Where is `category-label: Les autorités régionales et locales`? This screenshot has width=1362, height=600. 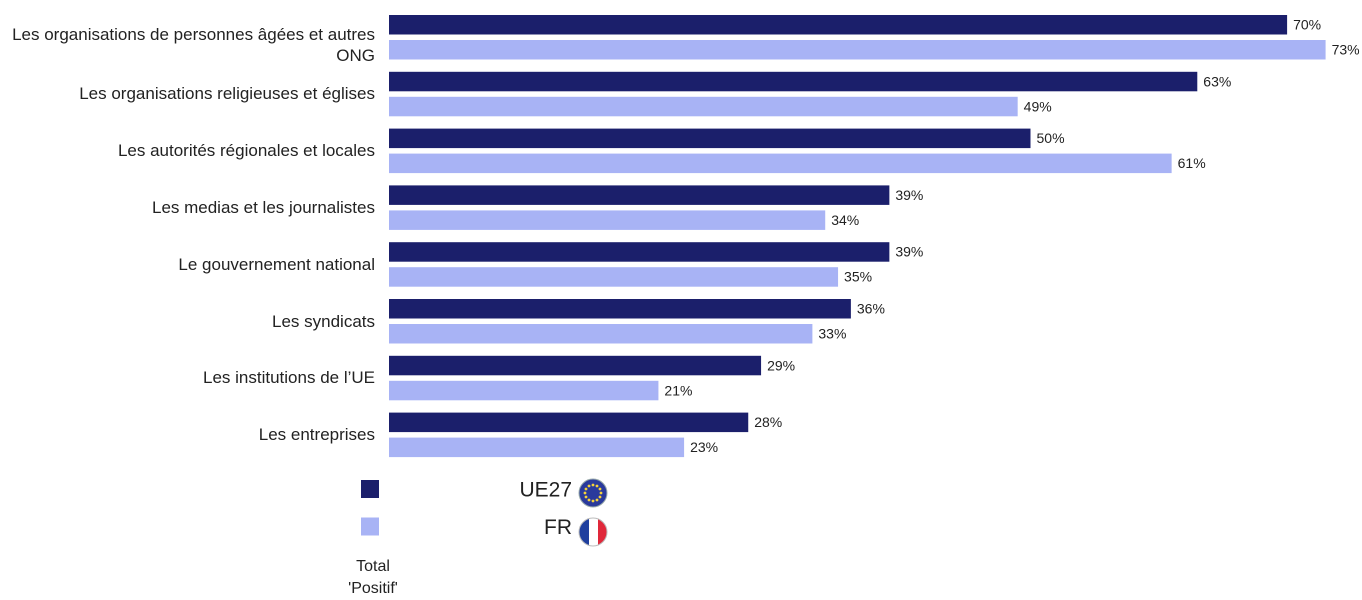
category-label: Les autorités régionales et locales is located at coordinates (246, 151).